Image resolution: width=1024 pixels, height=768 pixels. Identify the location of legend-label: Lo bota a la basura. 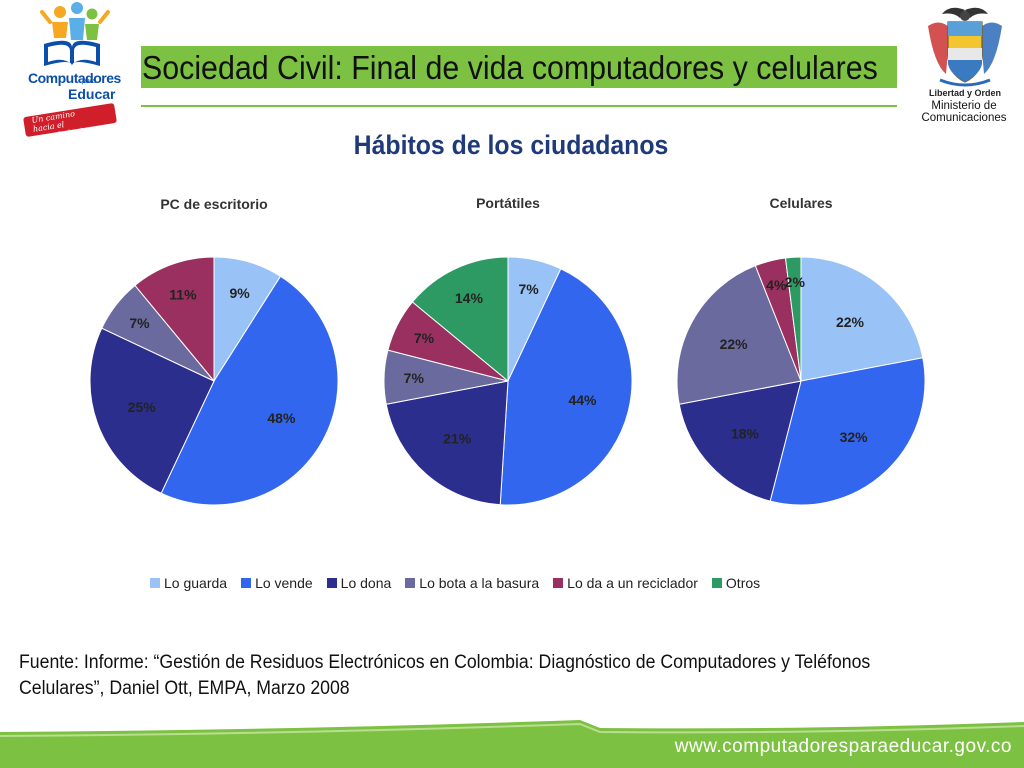
(479, 583).